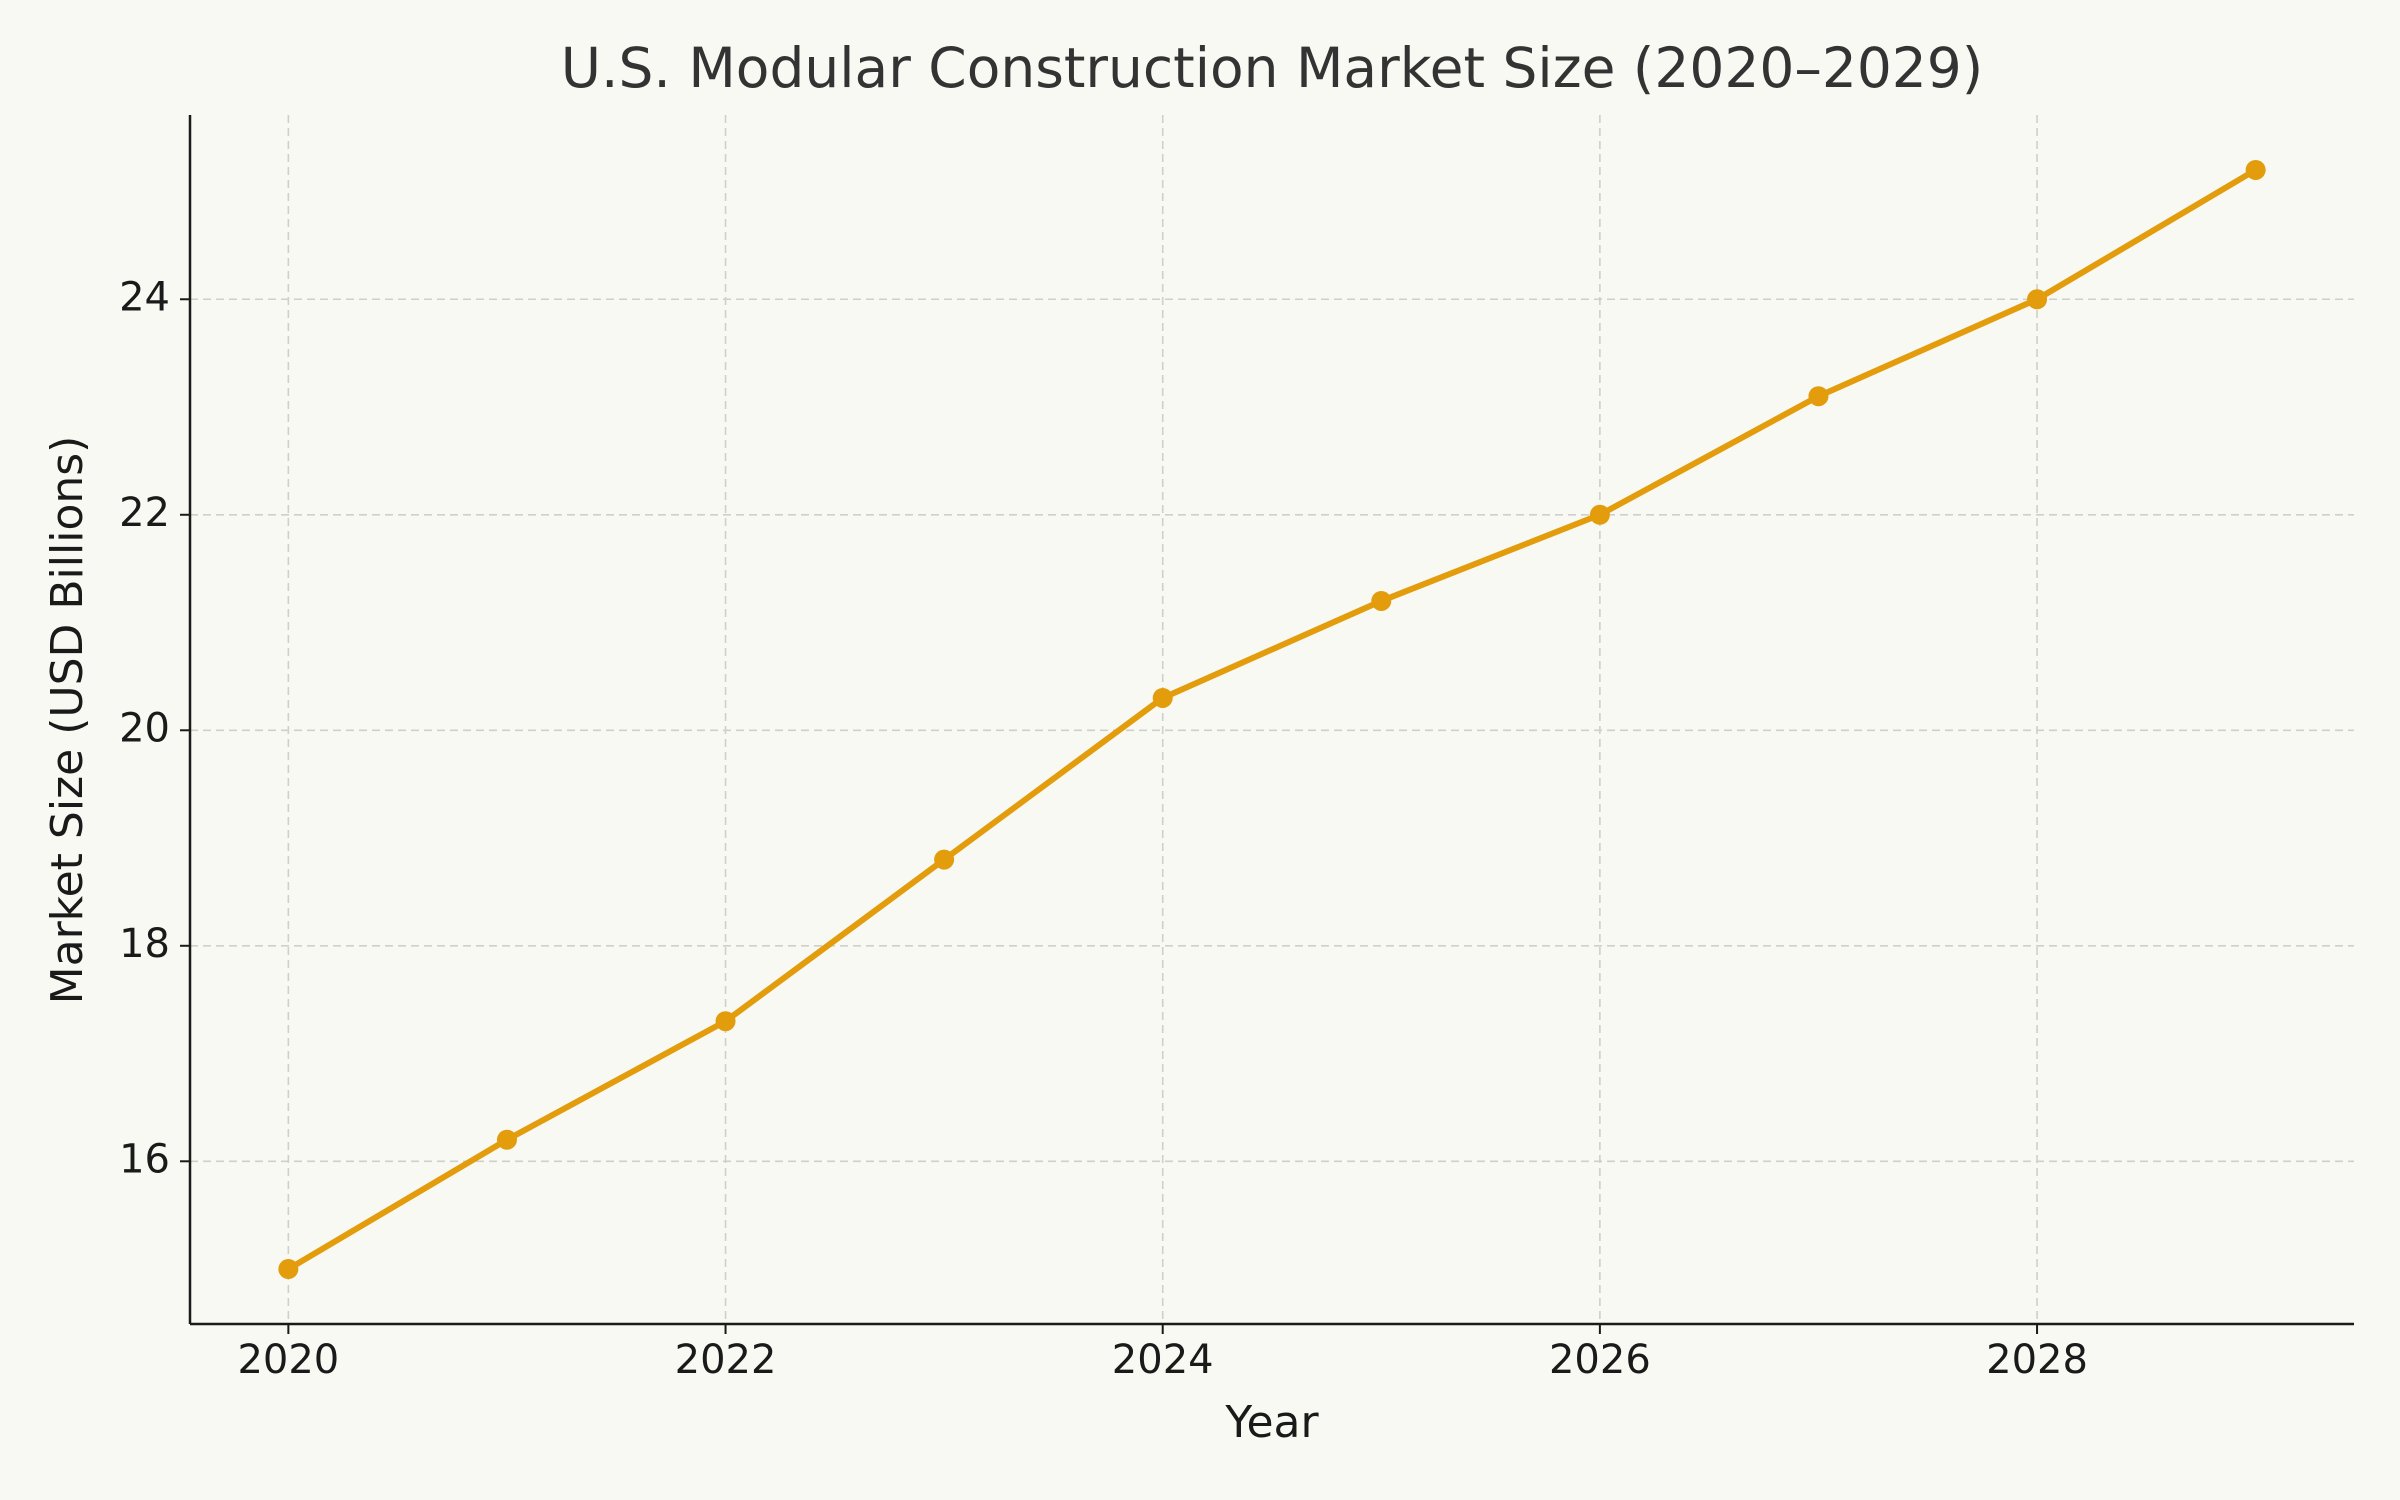 Image resolution: width=2400 pixels, height=1500 pixels. I want to click on x-axis-label: Year, so click(1271, 1422).